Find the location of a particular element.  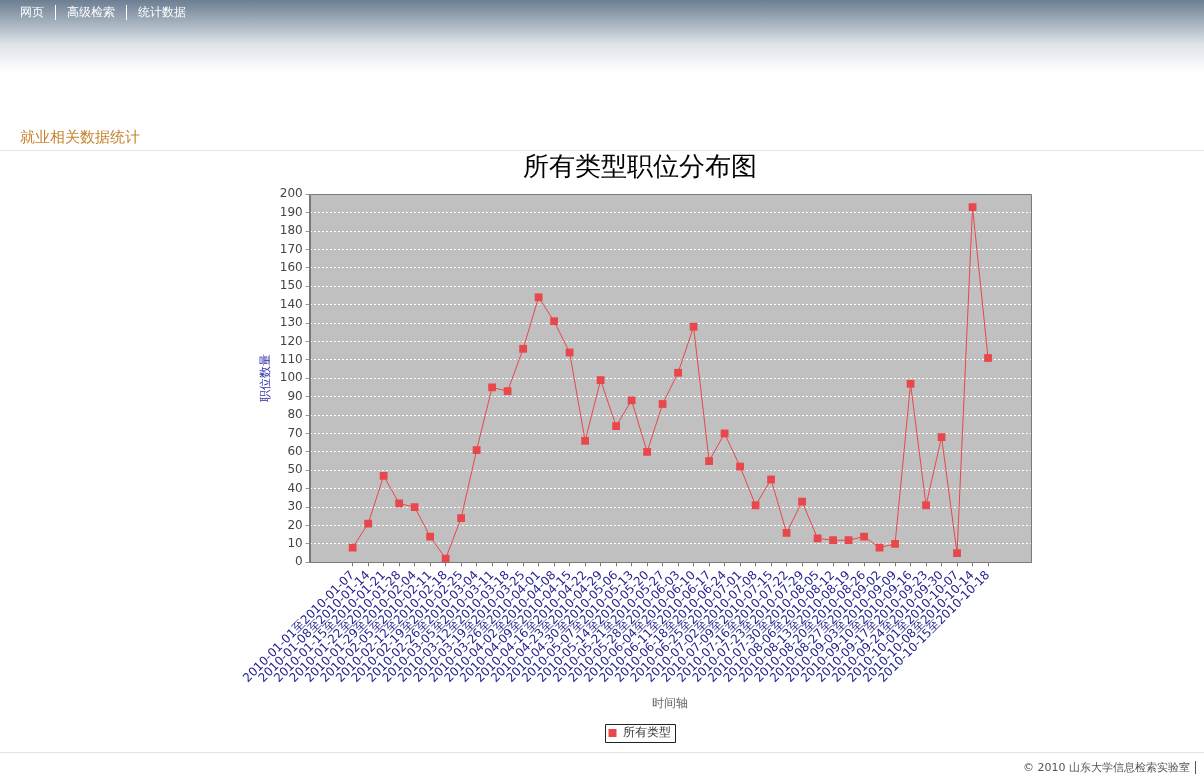

y-tick-label: 190 is located at coordinates (291, 211).